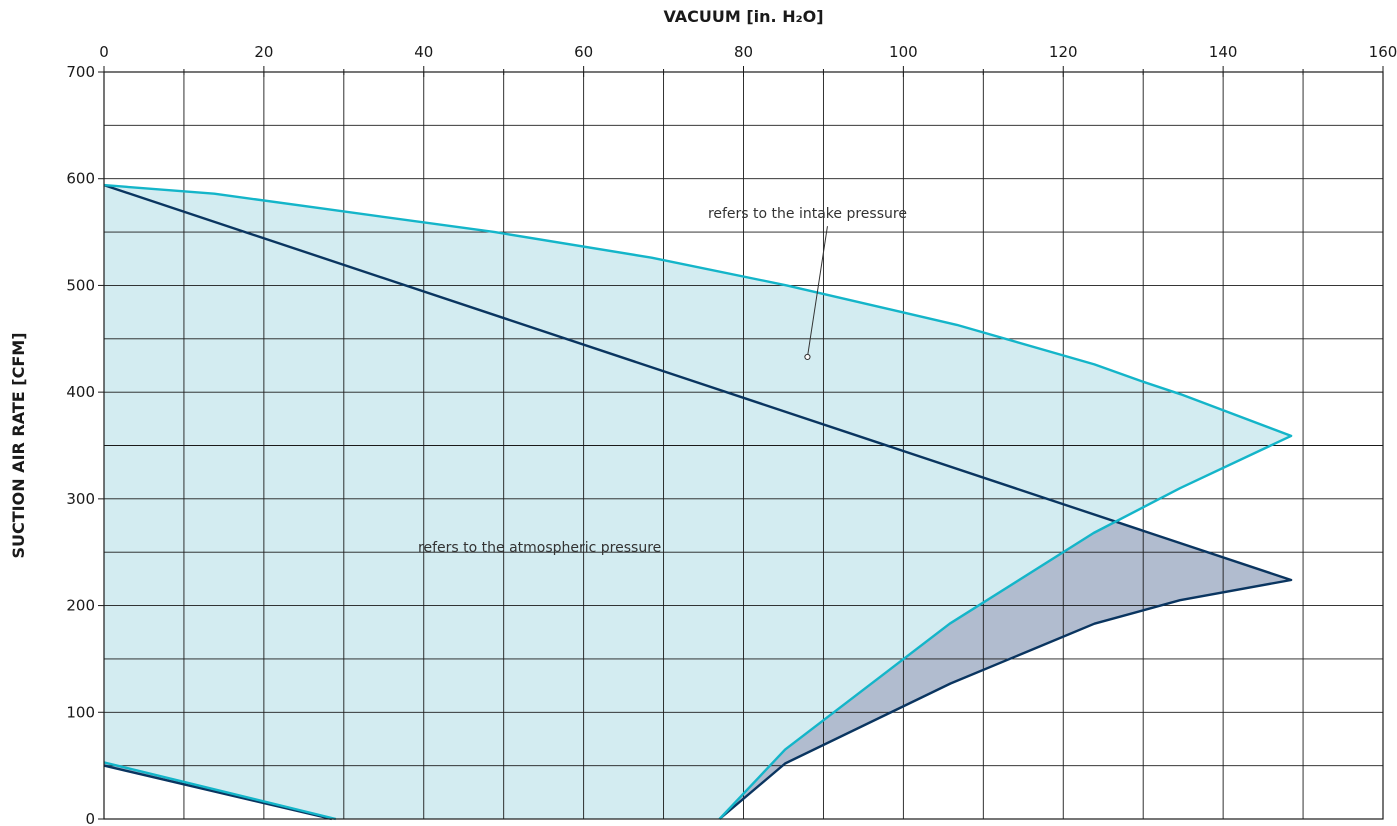 This screenshot has width=1397, height=826. What do you see at coordinates (85, 444) in the screenshot?
I see `y-axis-ticks: 0 100 200 300 400 500 600 700` at bounding box center [85, 444].